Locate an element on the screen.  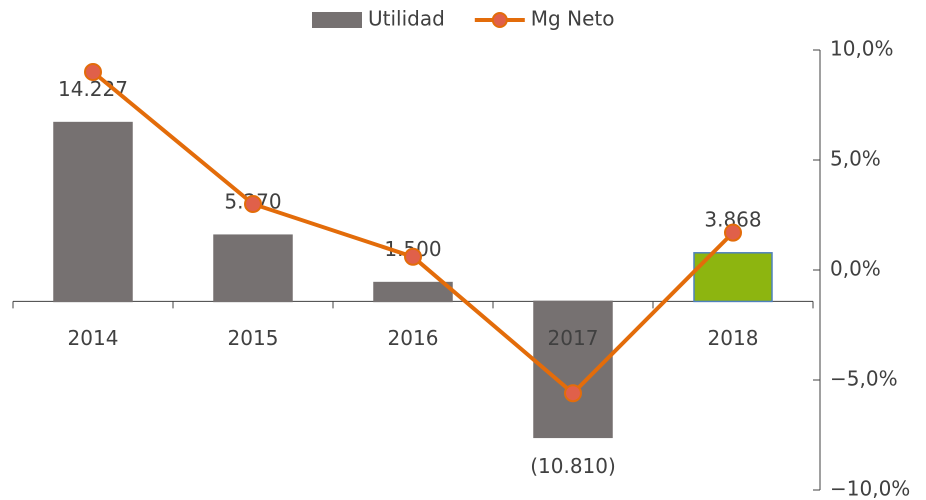
legend-swatch is located at coordinates (337, 20).